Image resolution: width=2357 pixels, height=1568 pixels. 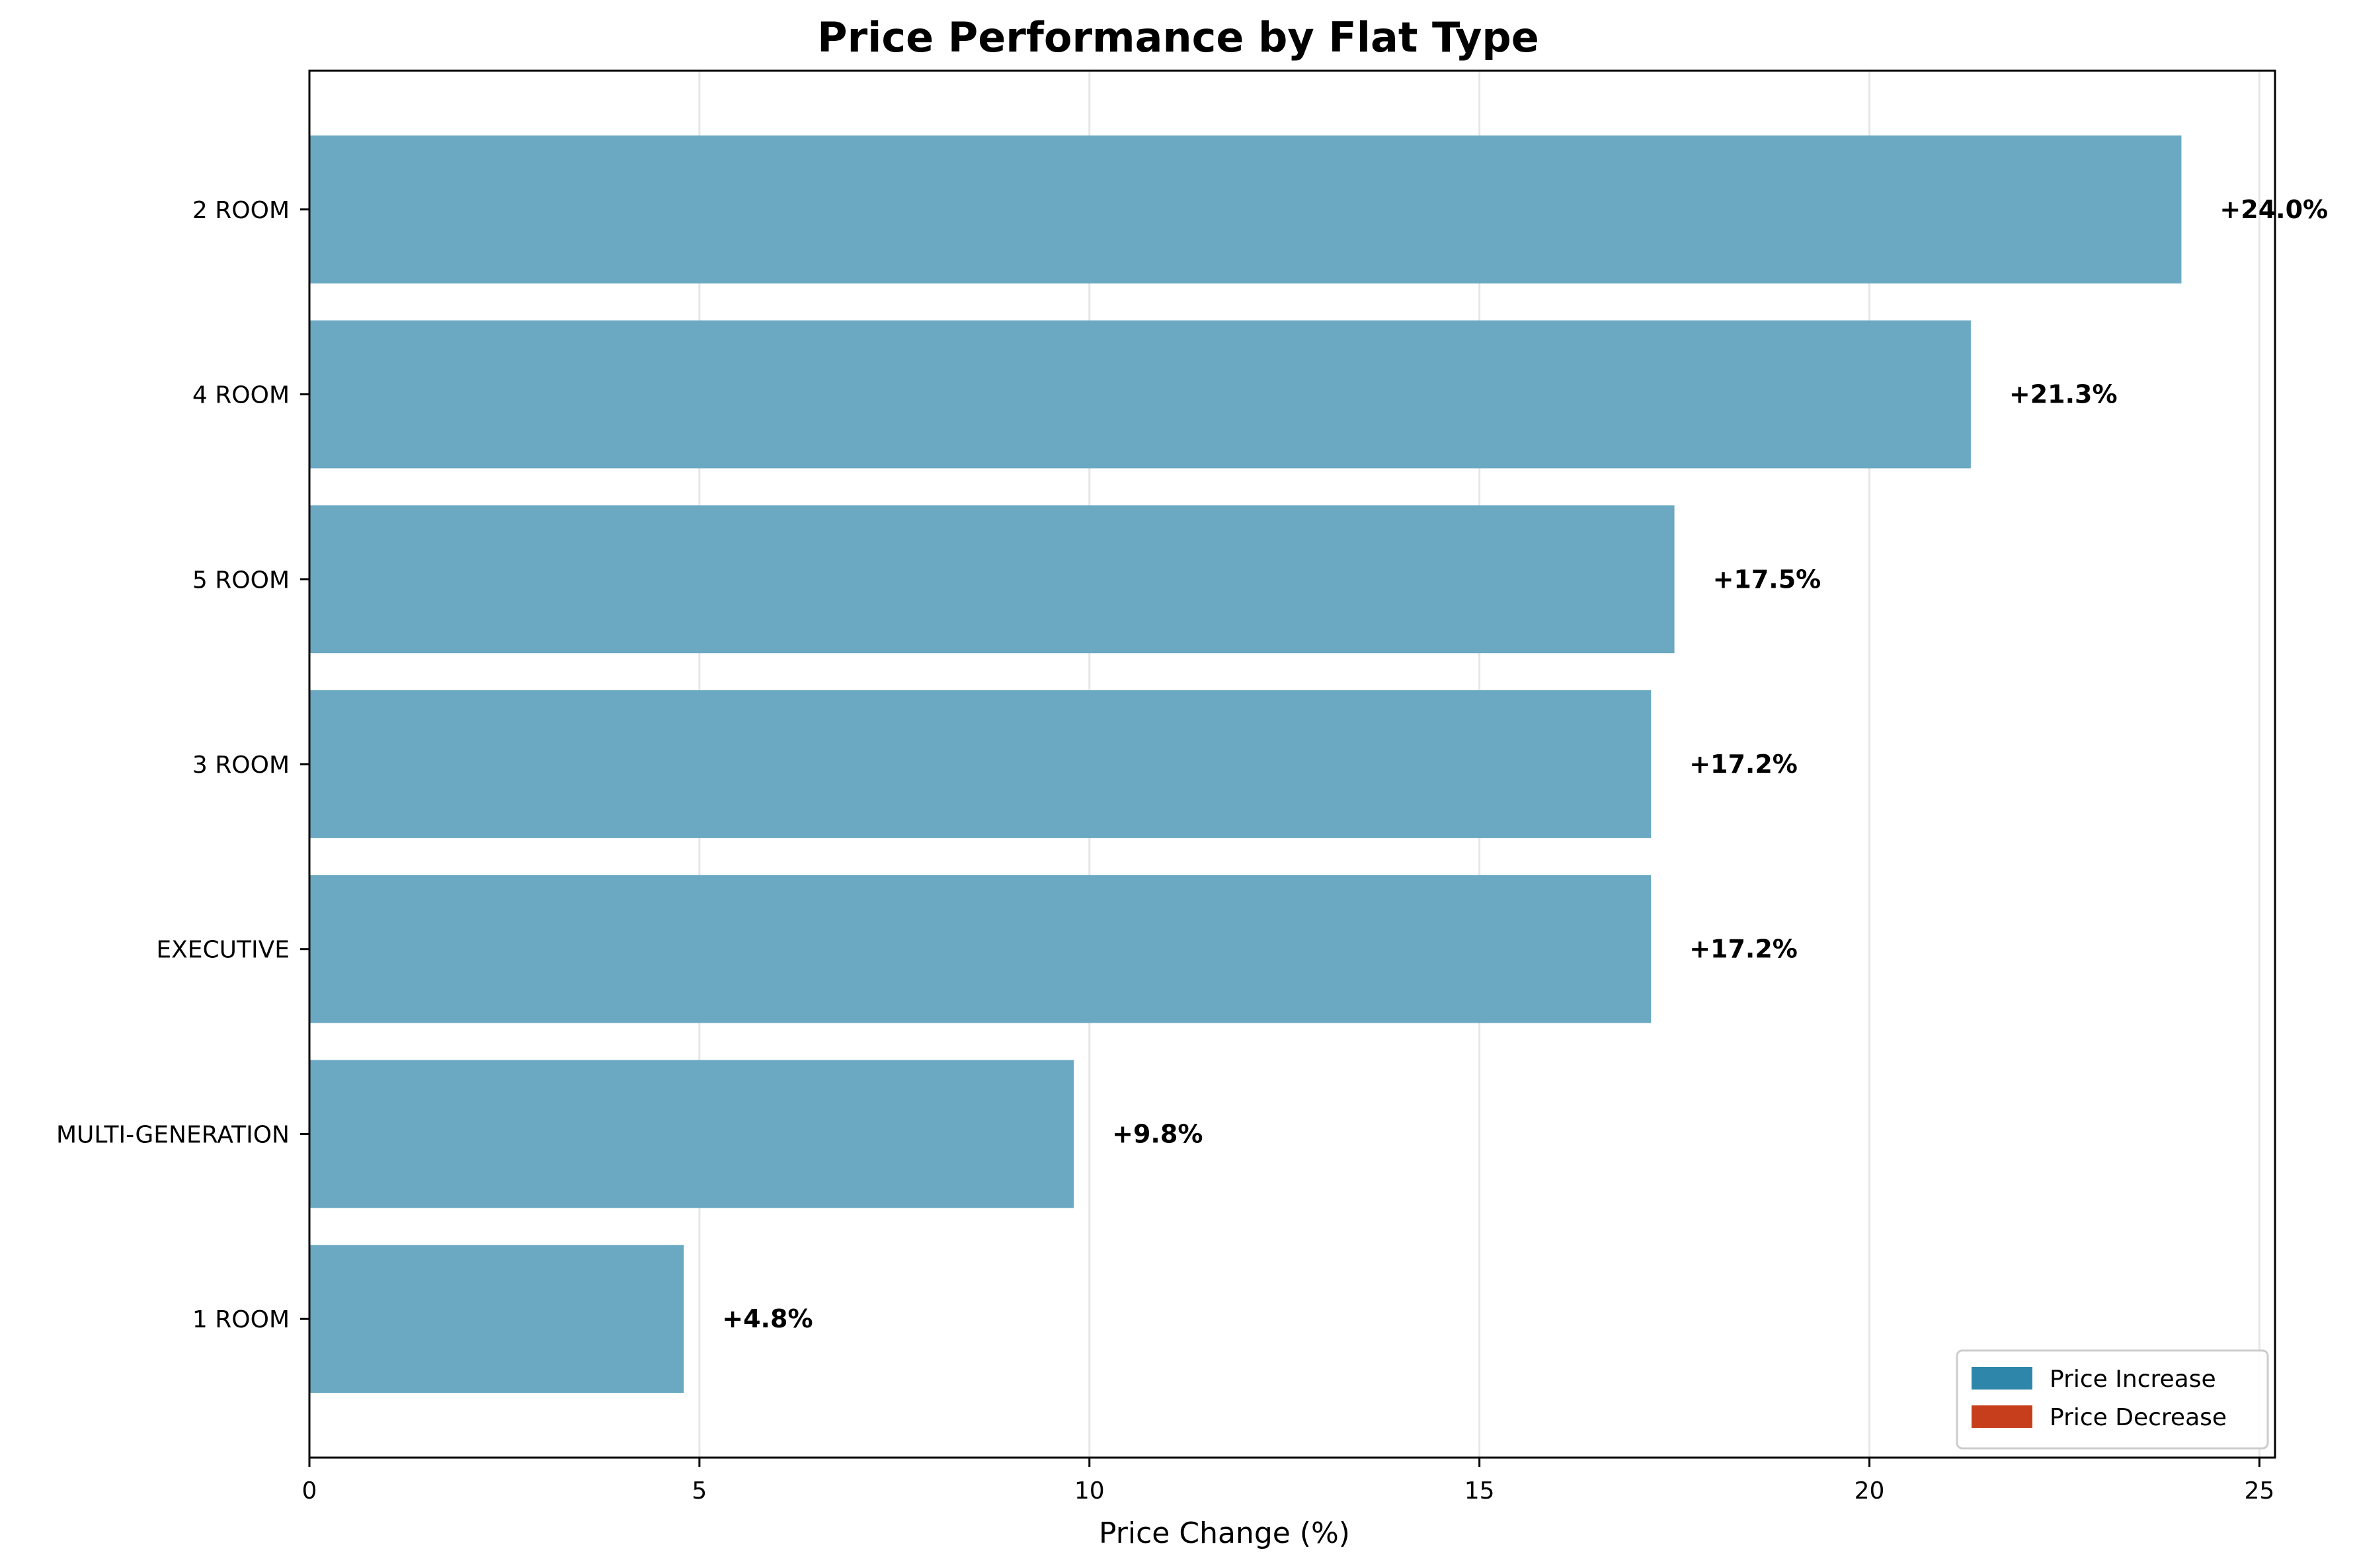 I want to click on x-tick-label: 25, so click(x=2259, y=1491).